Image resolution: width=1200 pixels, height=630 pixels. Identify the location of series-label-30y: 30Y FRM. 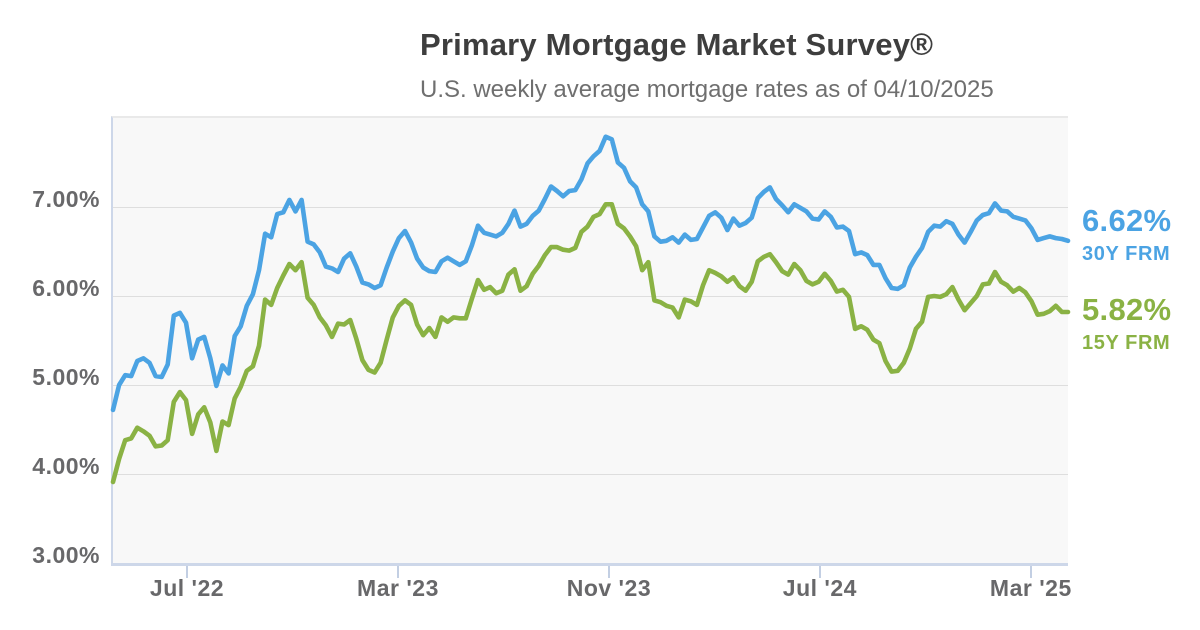
(1126, 254).